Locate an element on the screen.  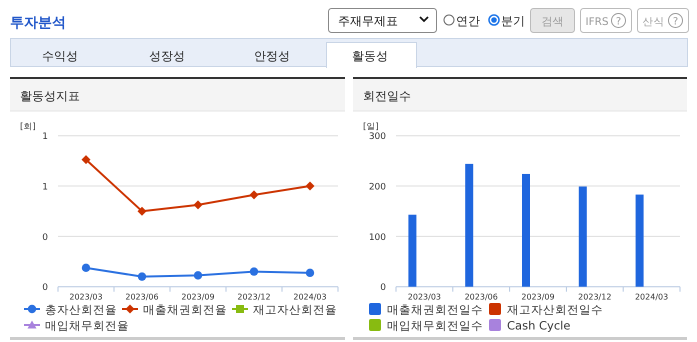
text: 수익성 is located at coordinates (60, 56).